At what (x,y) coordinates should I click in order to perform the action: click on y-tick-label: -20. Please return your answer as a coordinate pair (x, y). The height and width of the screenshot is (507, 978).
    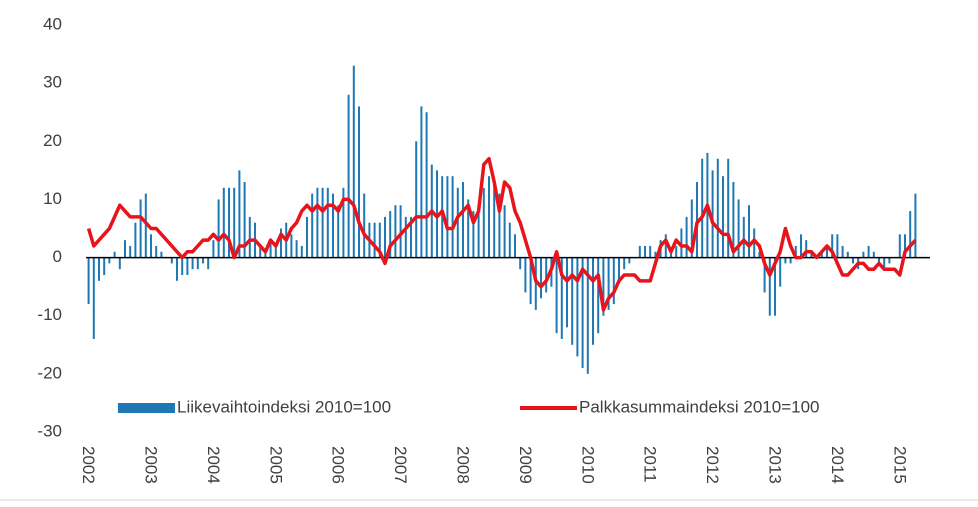
    Looking at the image, I should click on (49, 372).